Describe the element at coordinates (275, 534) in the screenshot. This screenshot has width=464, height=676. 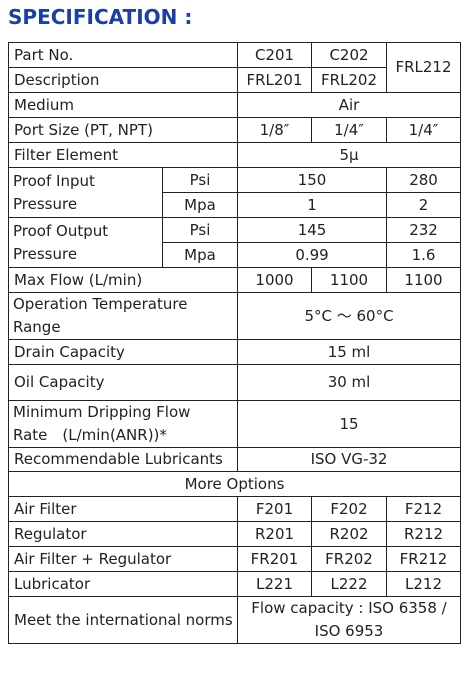
I see `regulator-1: R201` at that location.